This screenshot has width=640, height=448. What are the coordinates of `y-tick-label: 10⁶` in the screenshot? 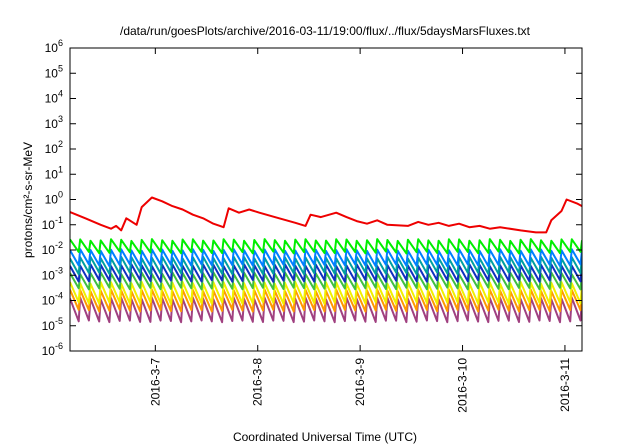 It's located at (54, 46).